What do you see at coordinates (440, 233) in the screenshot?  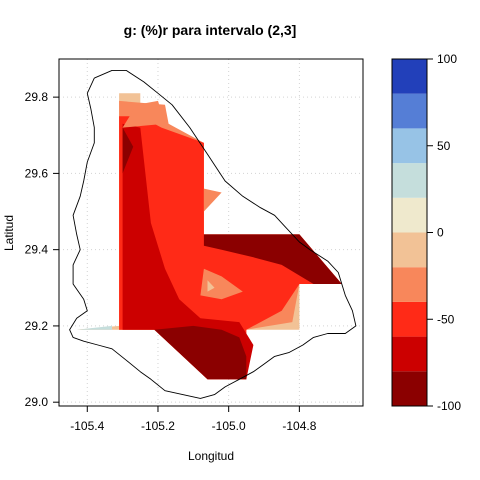 I see `colorbar-tick-label: 0` at bounding box center [440, 233].